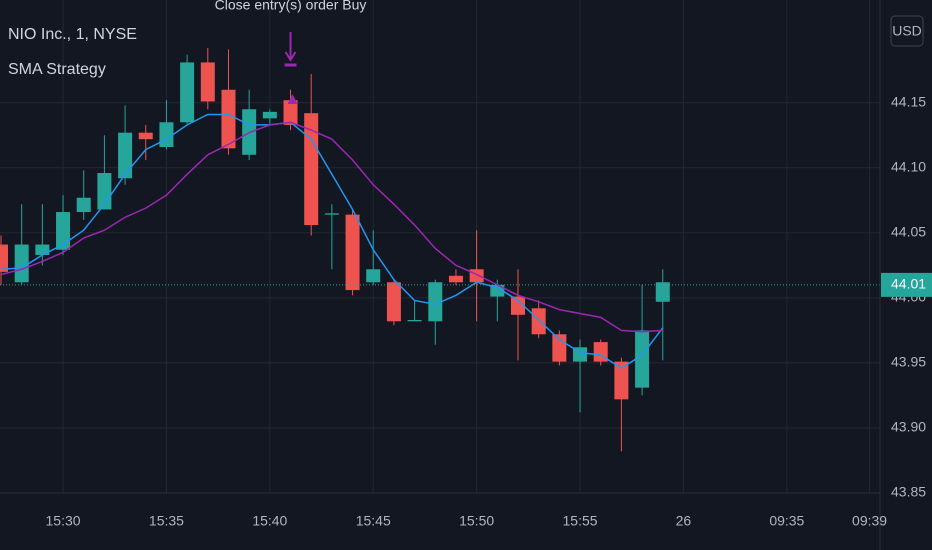  Describe the element at coordinates (869, 521) in the screenshot. I see `x-tick-label: 09:39` at that location.